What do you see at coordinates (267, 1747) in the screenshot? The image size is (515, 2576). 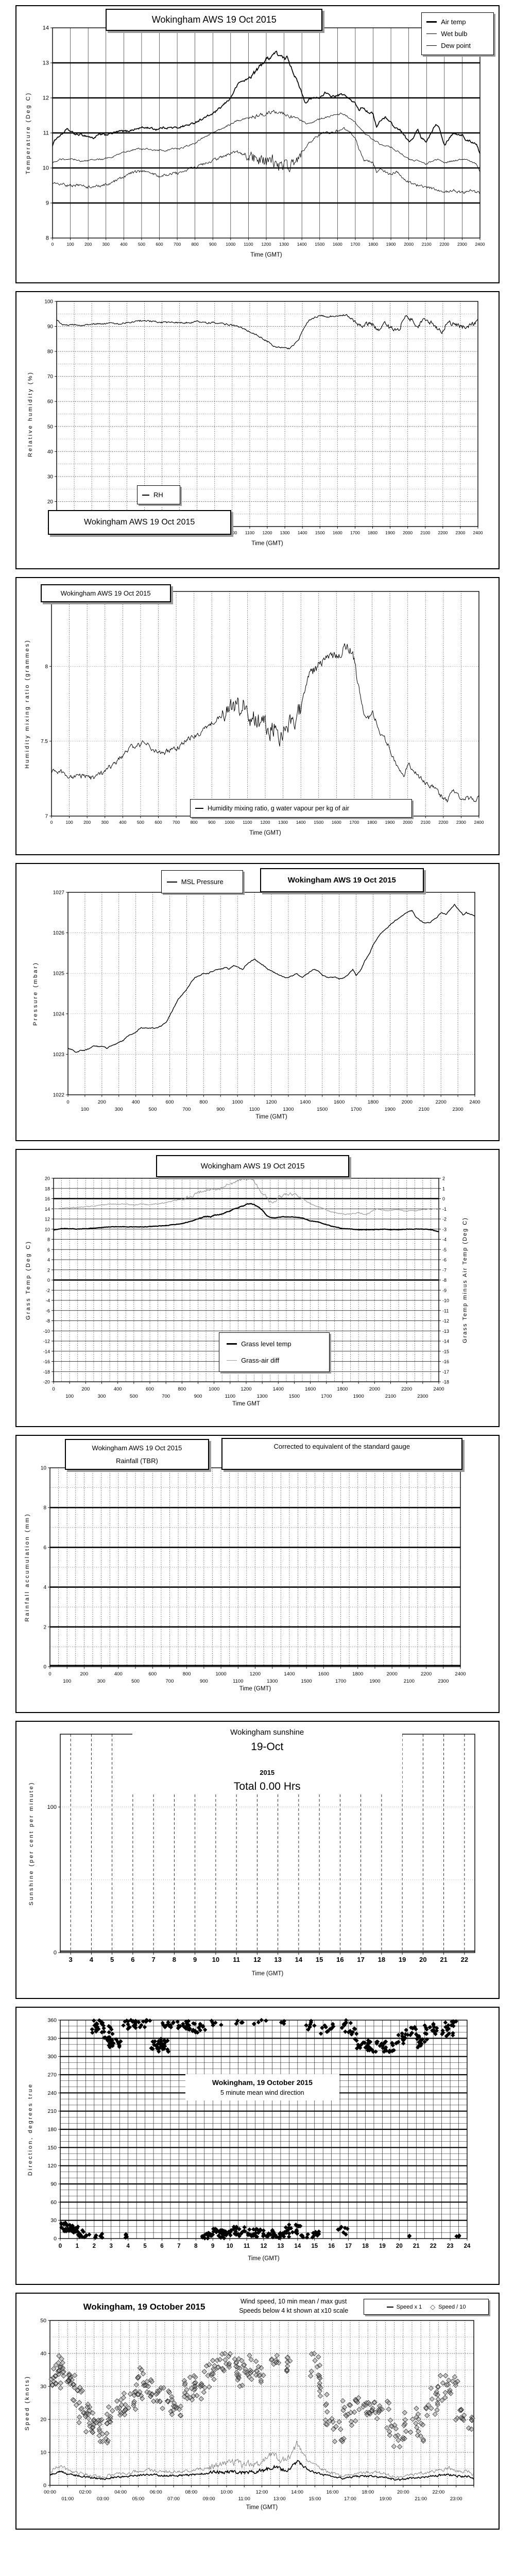 I see `sunshine-date: 19-Oct` at bounding box center [267, 1747].